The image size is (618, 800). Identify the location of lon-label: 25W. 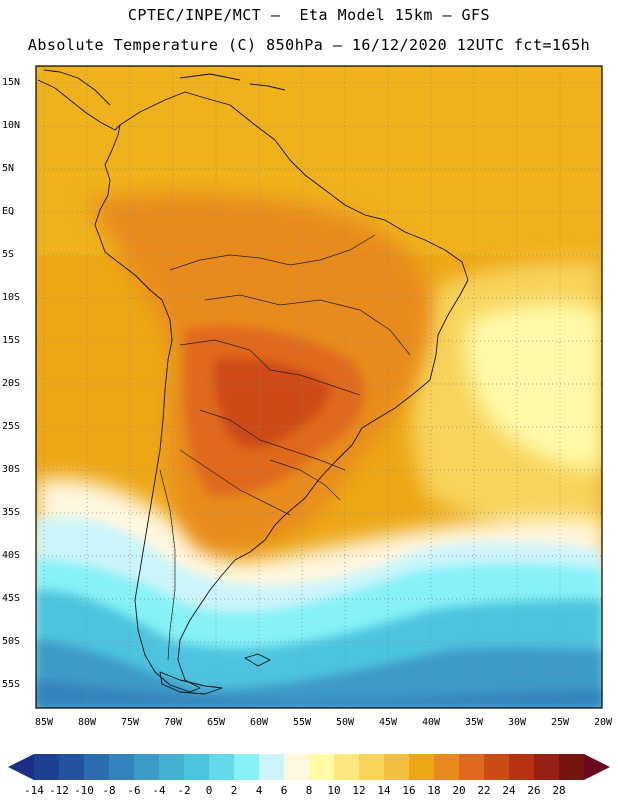
(560, 722).